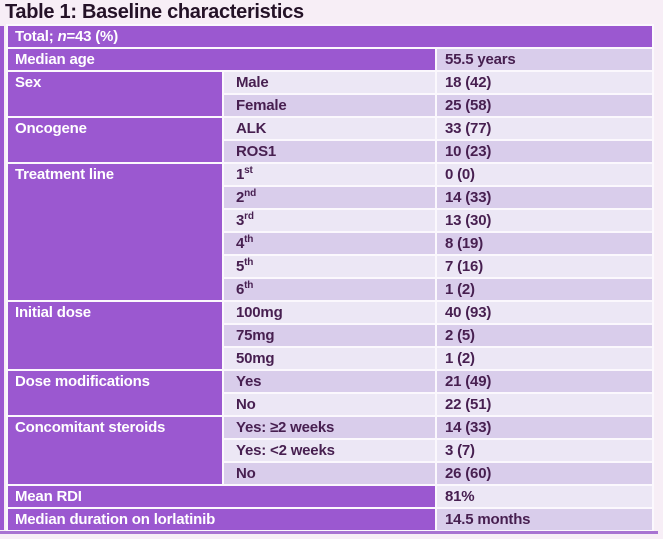  I want to click on table-row: 3rd 13 (30), so click(330, 220).